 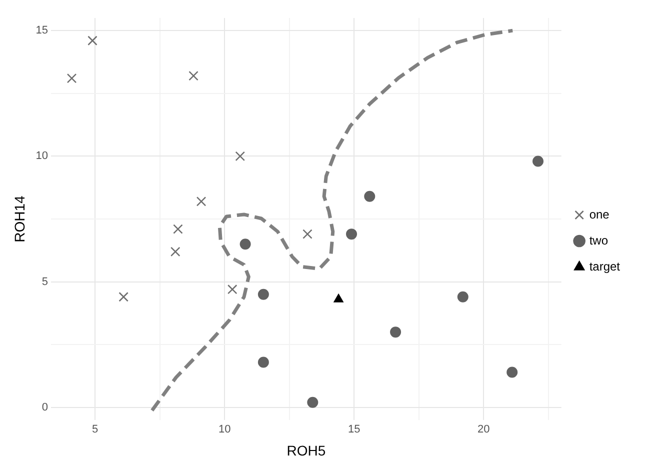 I want to click on x-tick-label: 10, so click(x=224, y=430).